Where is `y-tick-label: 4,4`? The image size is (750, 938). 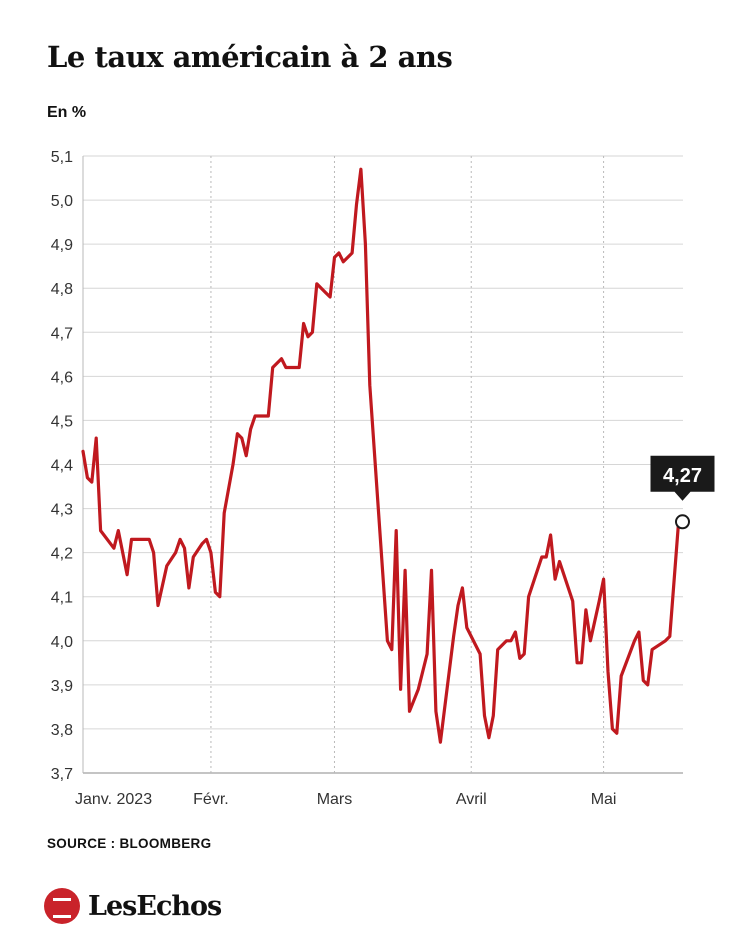 y-tick-label: 4,4 is located at coordinates (62, 466).